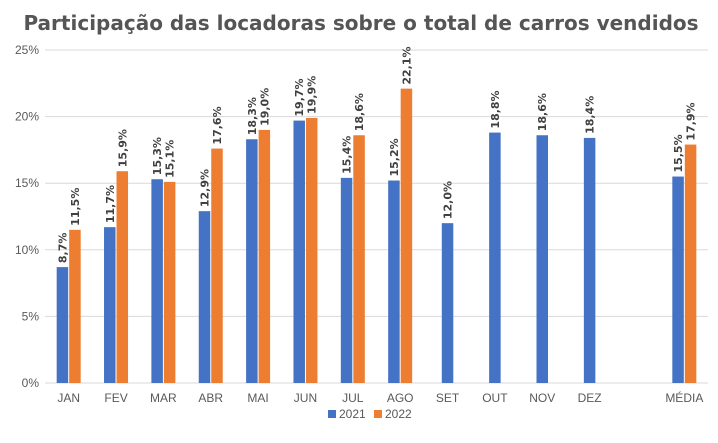 The height and width of the screenshot is (443, 718). What do you see at coordinates (678, 153) in the screenshot?
I see `data-label: 15,5%` at bounding box center [678, 153].